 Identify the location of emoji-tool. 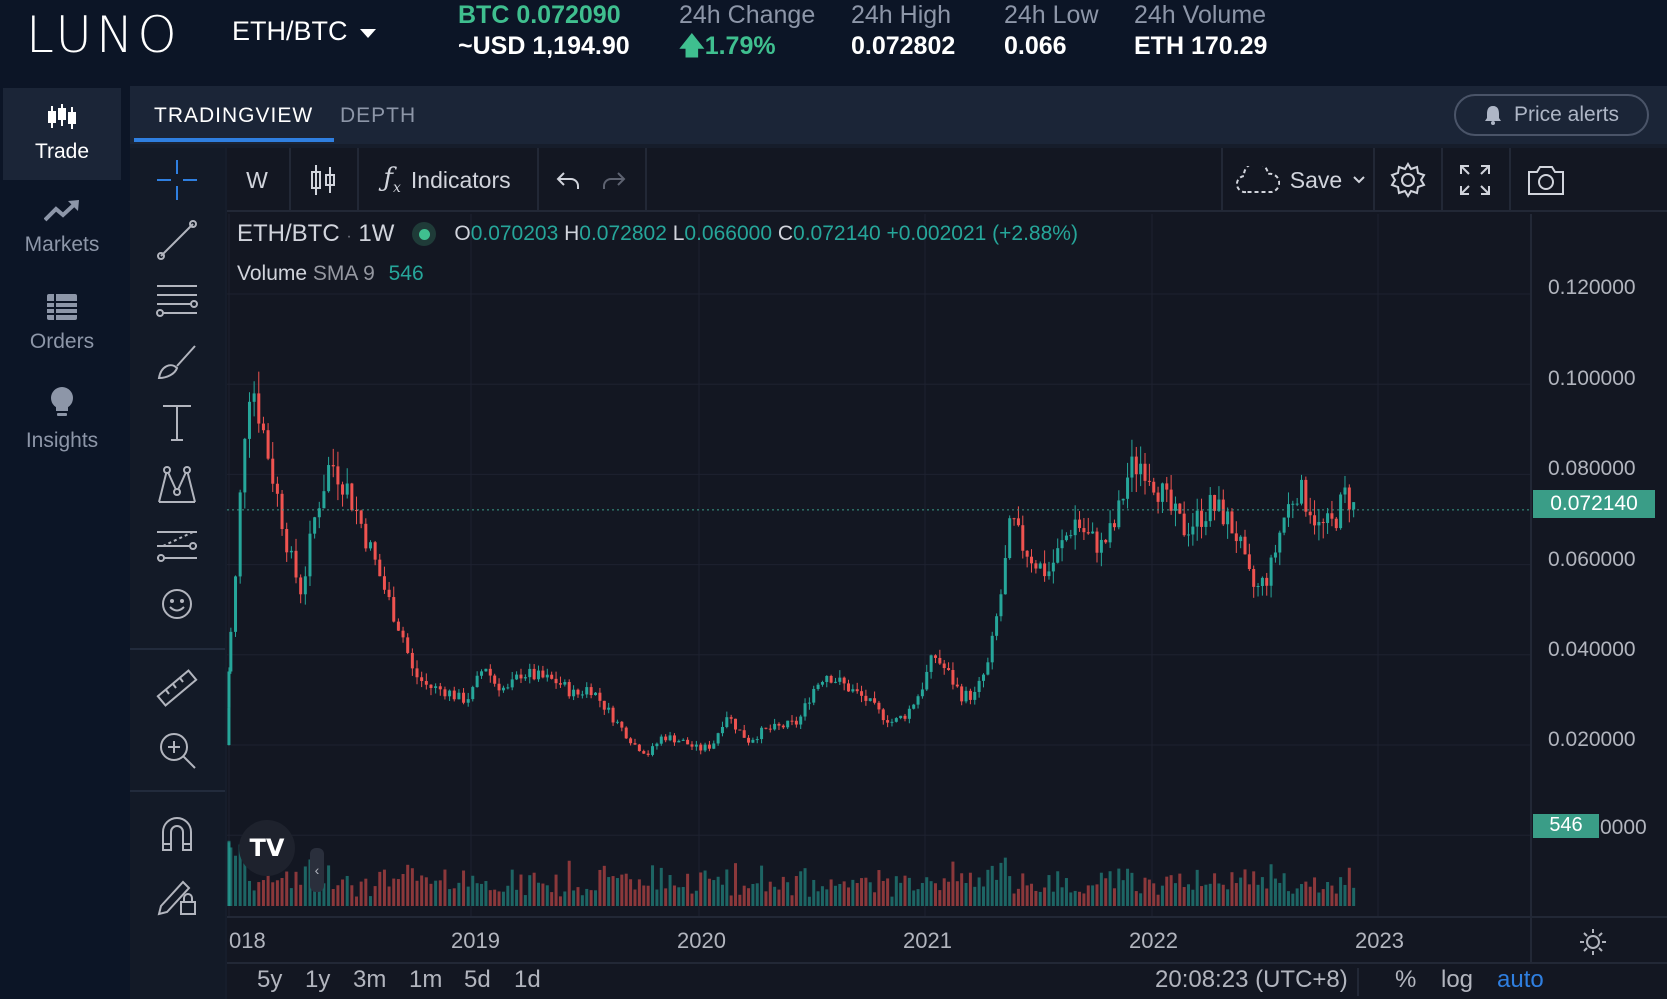
(177, 604).